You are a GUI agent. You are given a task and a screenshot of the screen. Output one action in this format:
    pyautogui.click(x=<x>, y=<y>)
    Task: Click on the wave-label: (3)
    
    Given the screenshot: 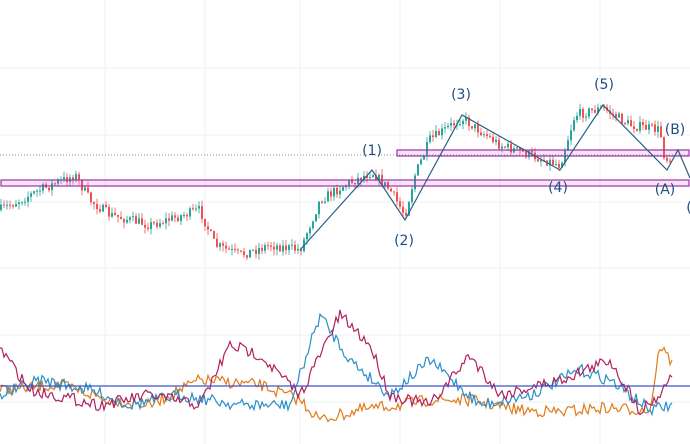 What is the action you would take?
    pyautogui.click(x=461, y=95)
    